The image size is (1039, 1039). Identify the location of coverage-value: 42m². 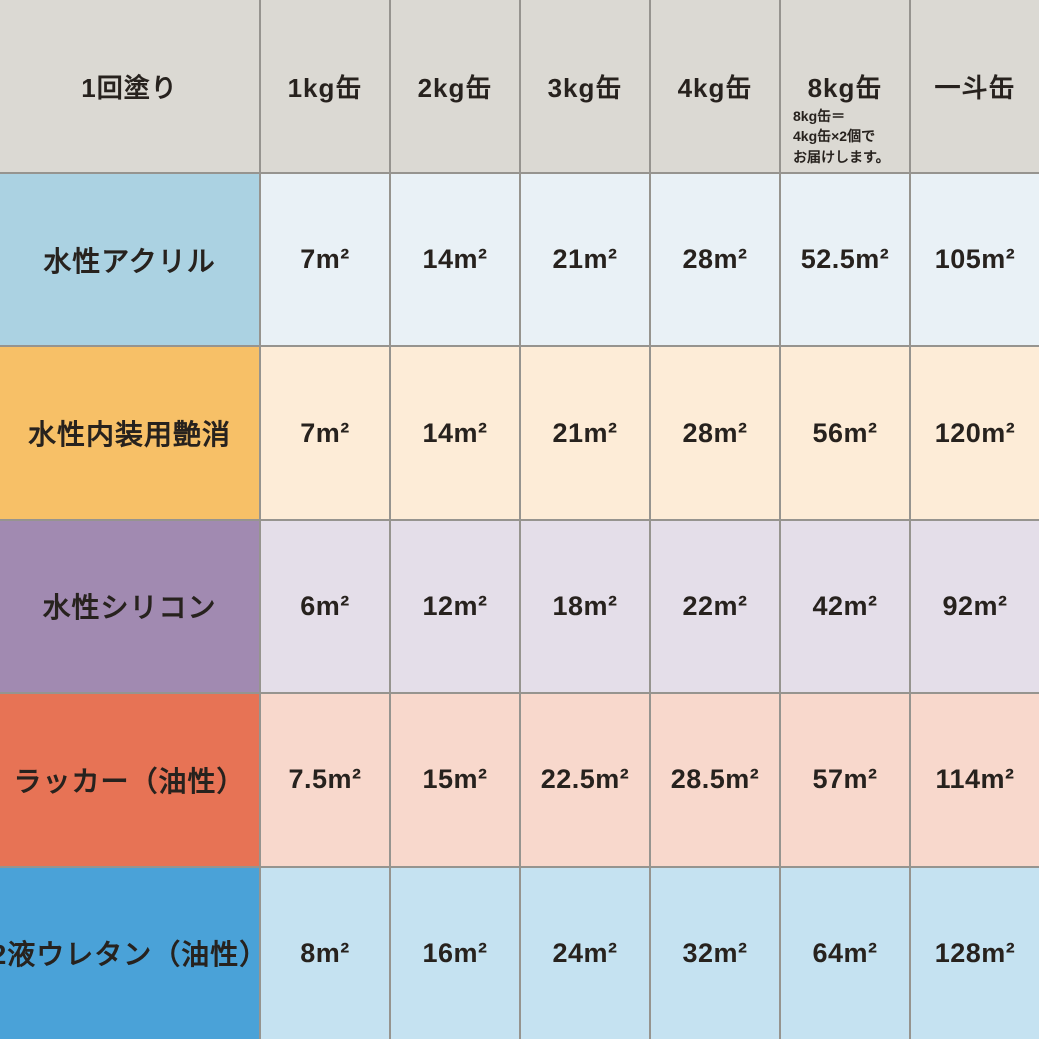
(845, 605).